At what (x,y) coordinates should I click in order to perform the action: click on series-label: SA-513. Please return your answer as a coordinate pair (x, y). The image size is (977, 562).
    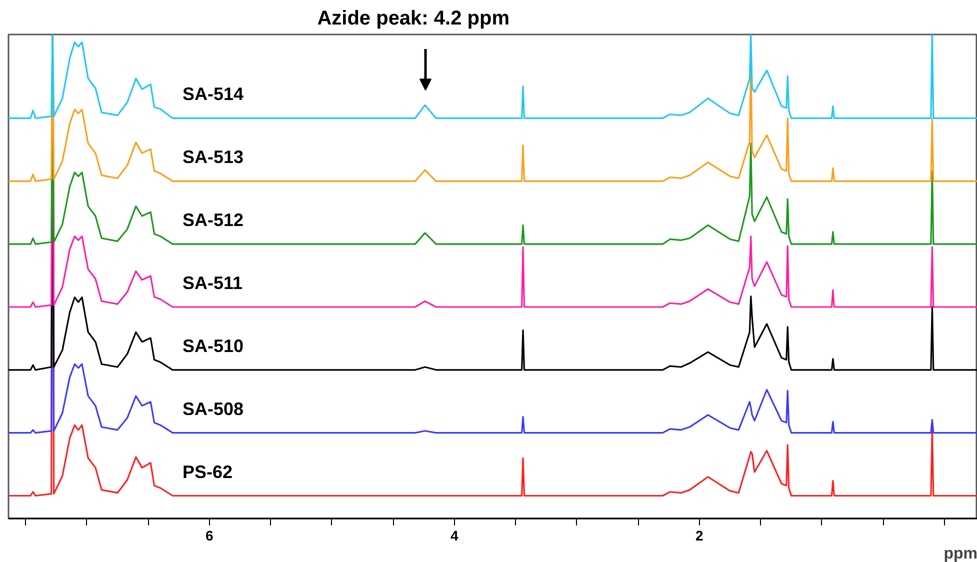
    Looking at the image, I should click on (213, 157).